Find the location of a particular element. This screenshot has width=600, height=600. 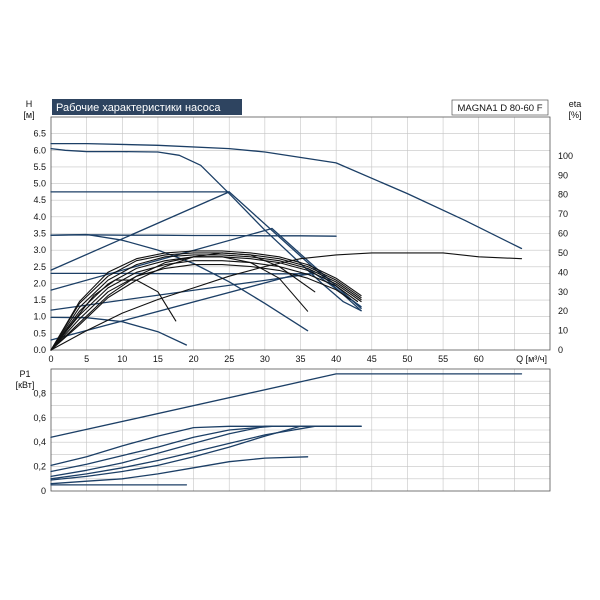

efficiency-tick-label: 20 is located at coordinates (563, 311).